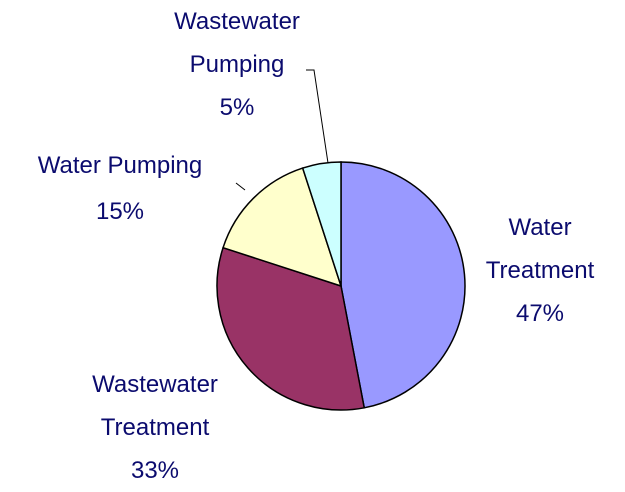 The height and width of the screenshot is (492, 625). I want to click on category-label: Wastewater Treatment, so click(155, 406).